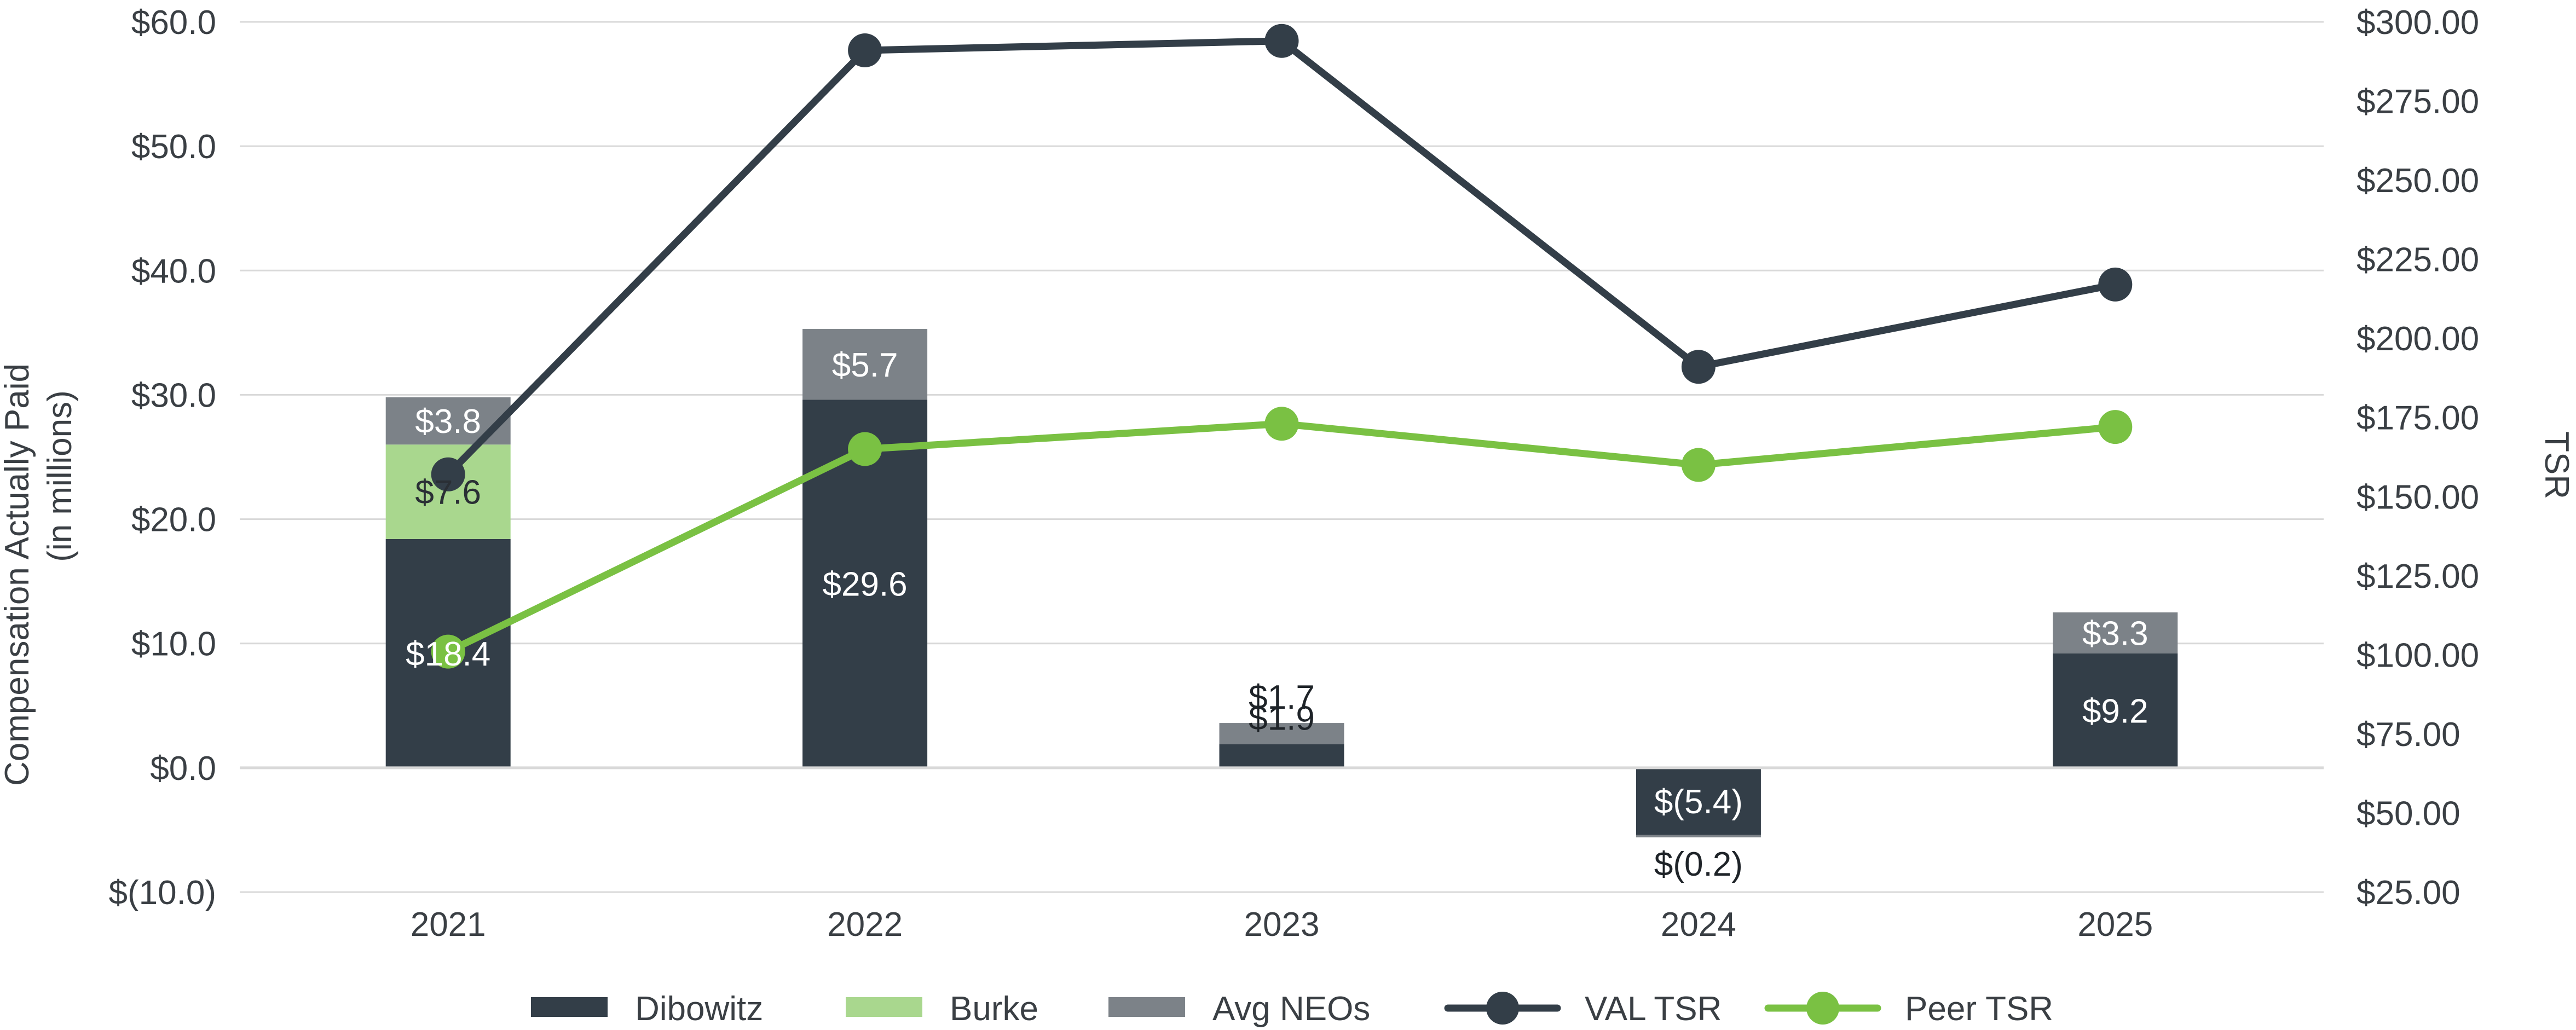  Describe the element at coordinates (173, 395) in the screenshot. I see `y-left-tick-label: $30.0` at that location.